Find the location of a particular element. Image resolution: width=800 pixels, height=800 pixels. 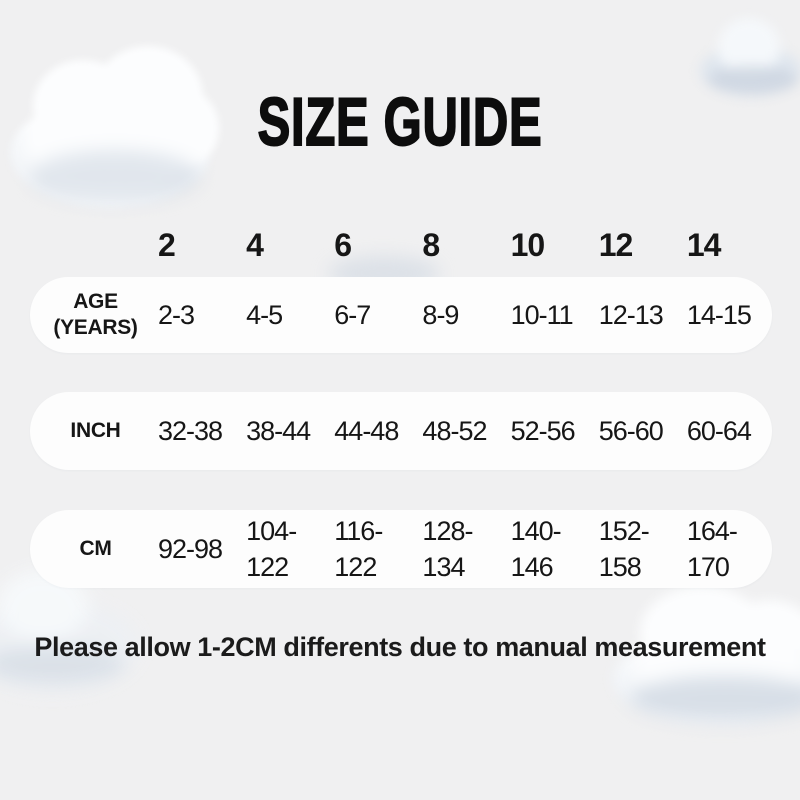

table-cell-age: 6-7 is located at coordinates (352, 315).